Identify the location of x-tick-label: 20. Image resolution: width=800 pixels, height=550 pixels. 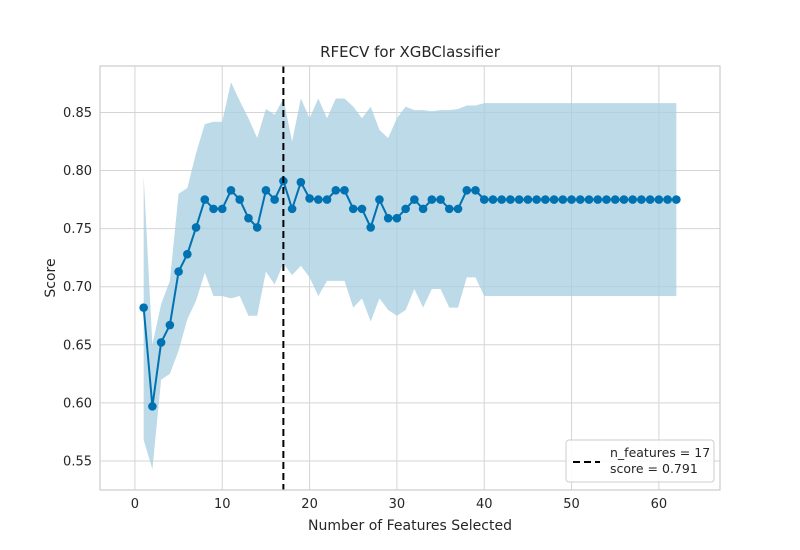
(309, 504).